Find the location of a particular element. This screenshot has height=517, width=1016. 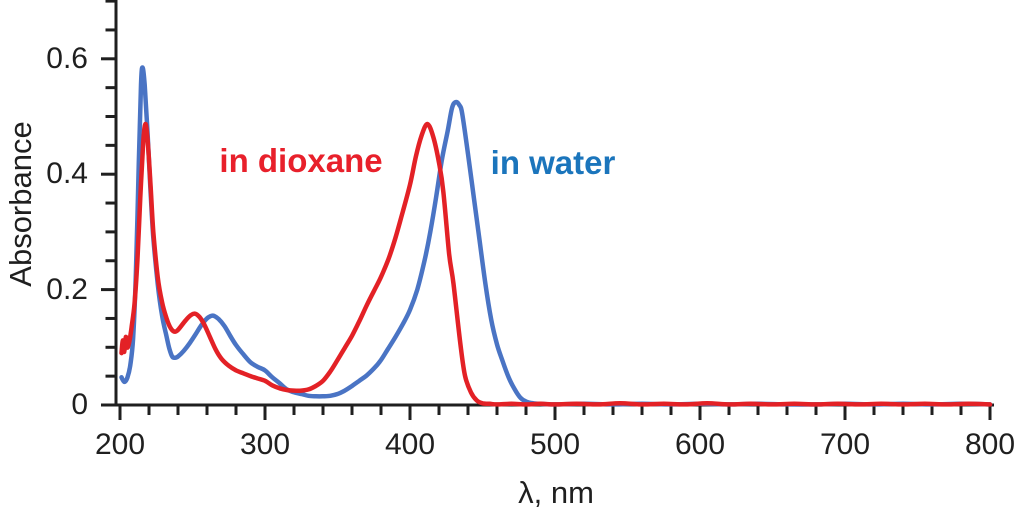

y-tick-label: 0.2 is located at coordinates (67, 289).